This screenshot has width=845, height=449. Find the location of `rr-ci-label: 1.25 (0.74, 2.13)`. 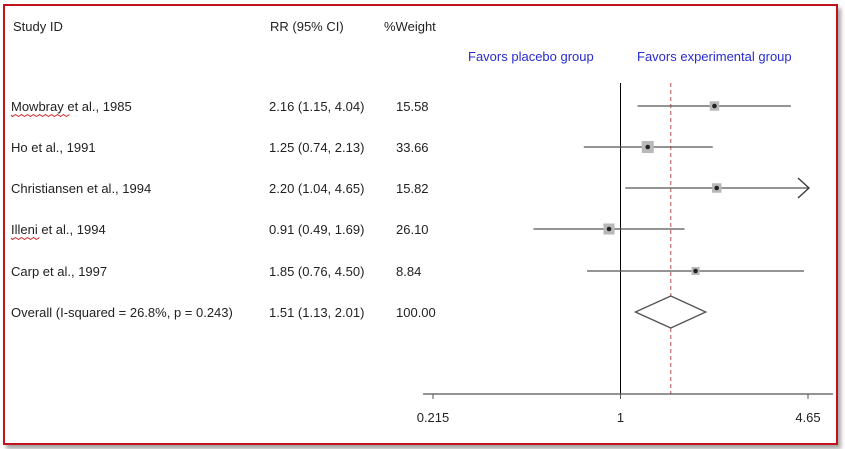

rr-ci-label: 1.25 (0.74, 2.13) is located at coordinates (316, 147).